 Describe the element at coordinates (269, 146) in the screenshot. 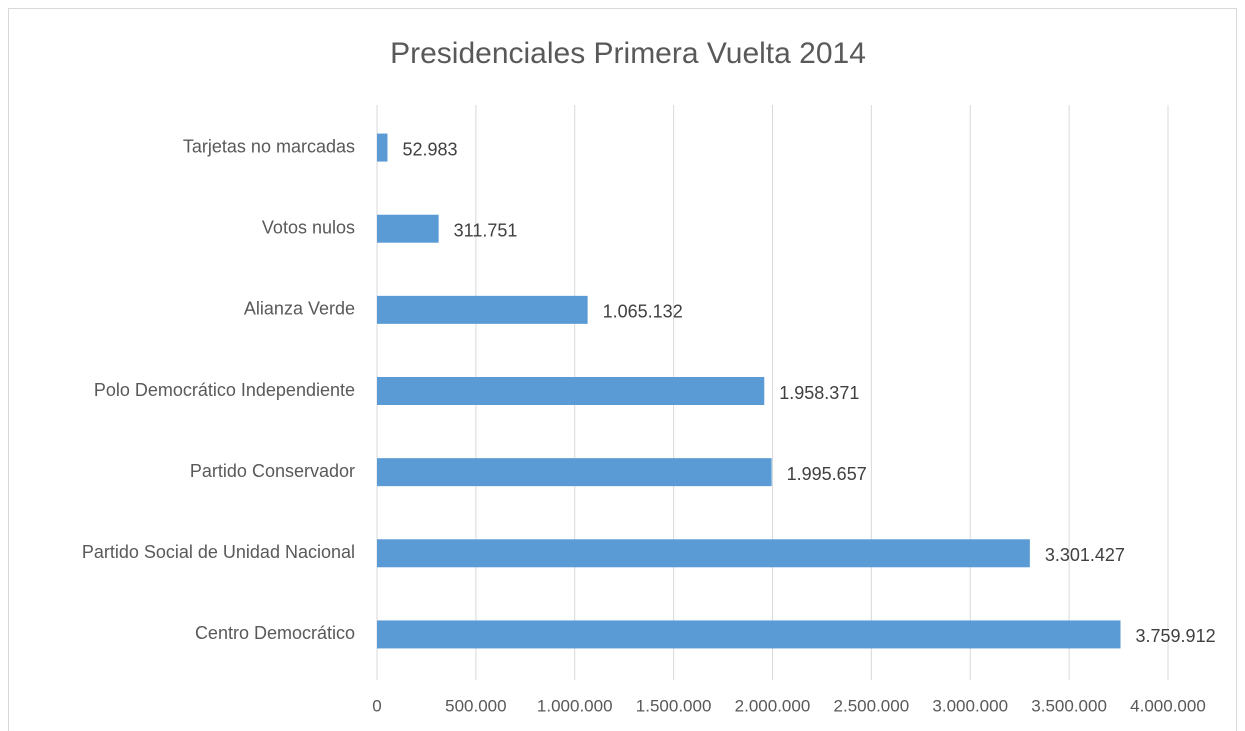

I see `y-tick-label: Tarjetas no marcadas` at that location.